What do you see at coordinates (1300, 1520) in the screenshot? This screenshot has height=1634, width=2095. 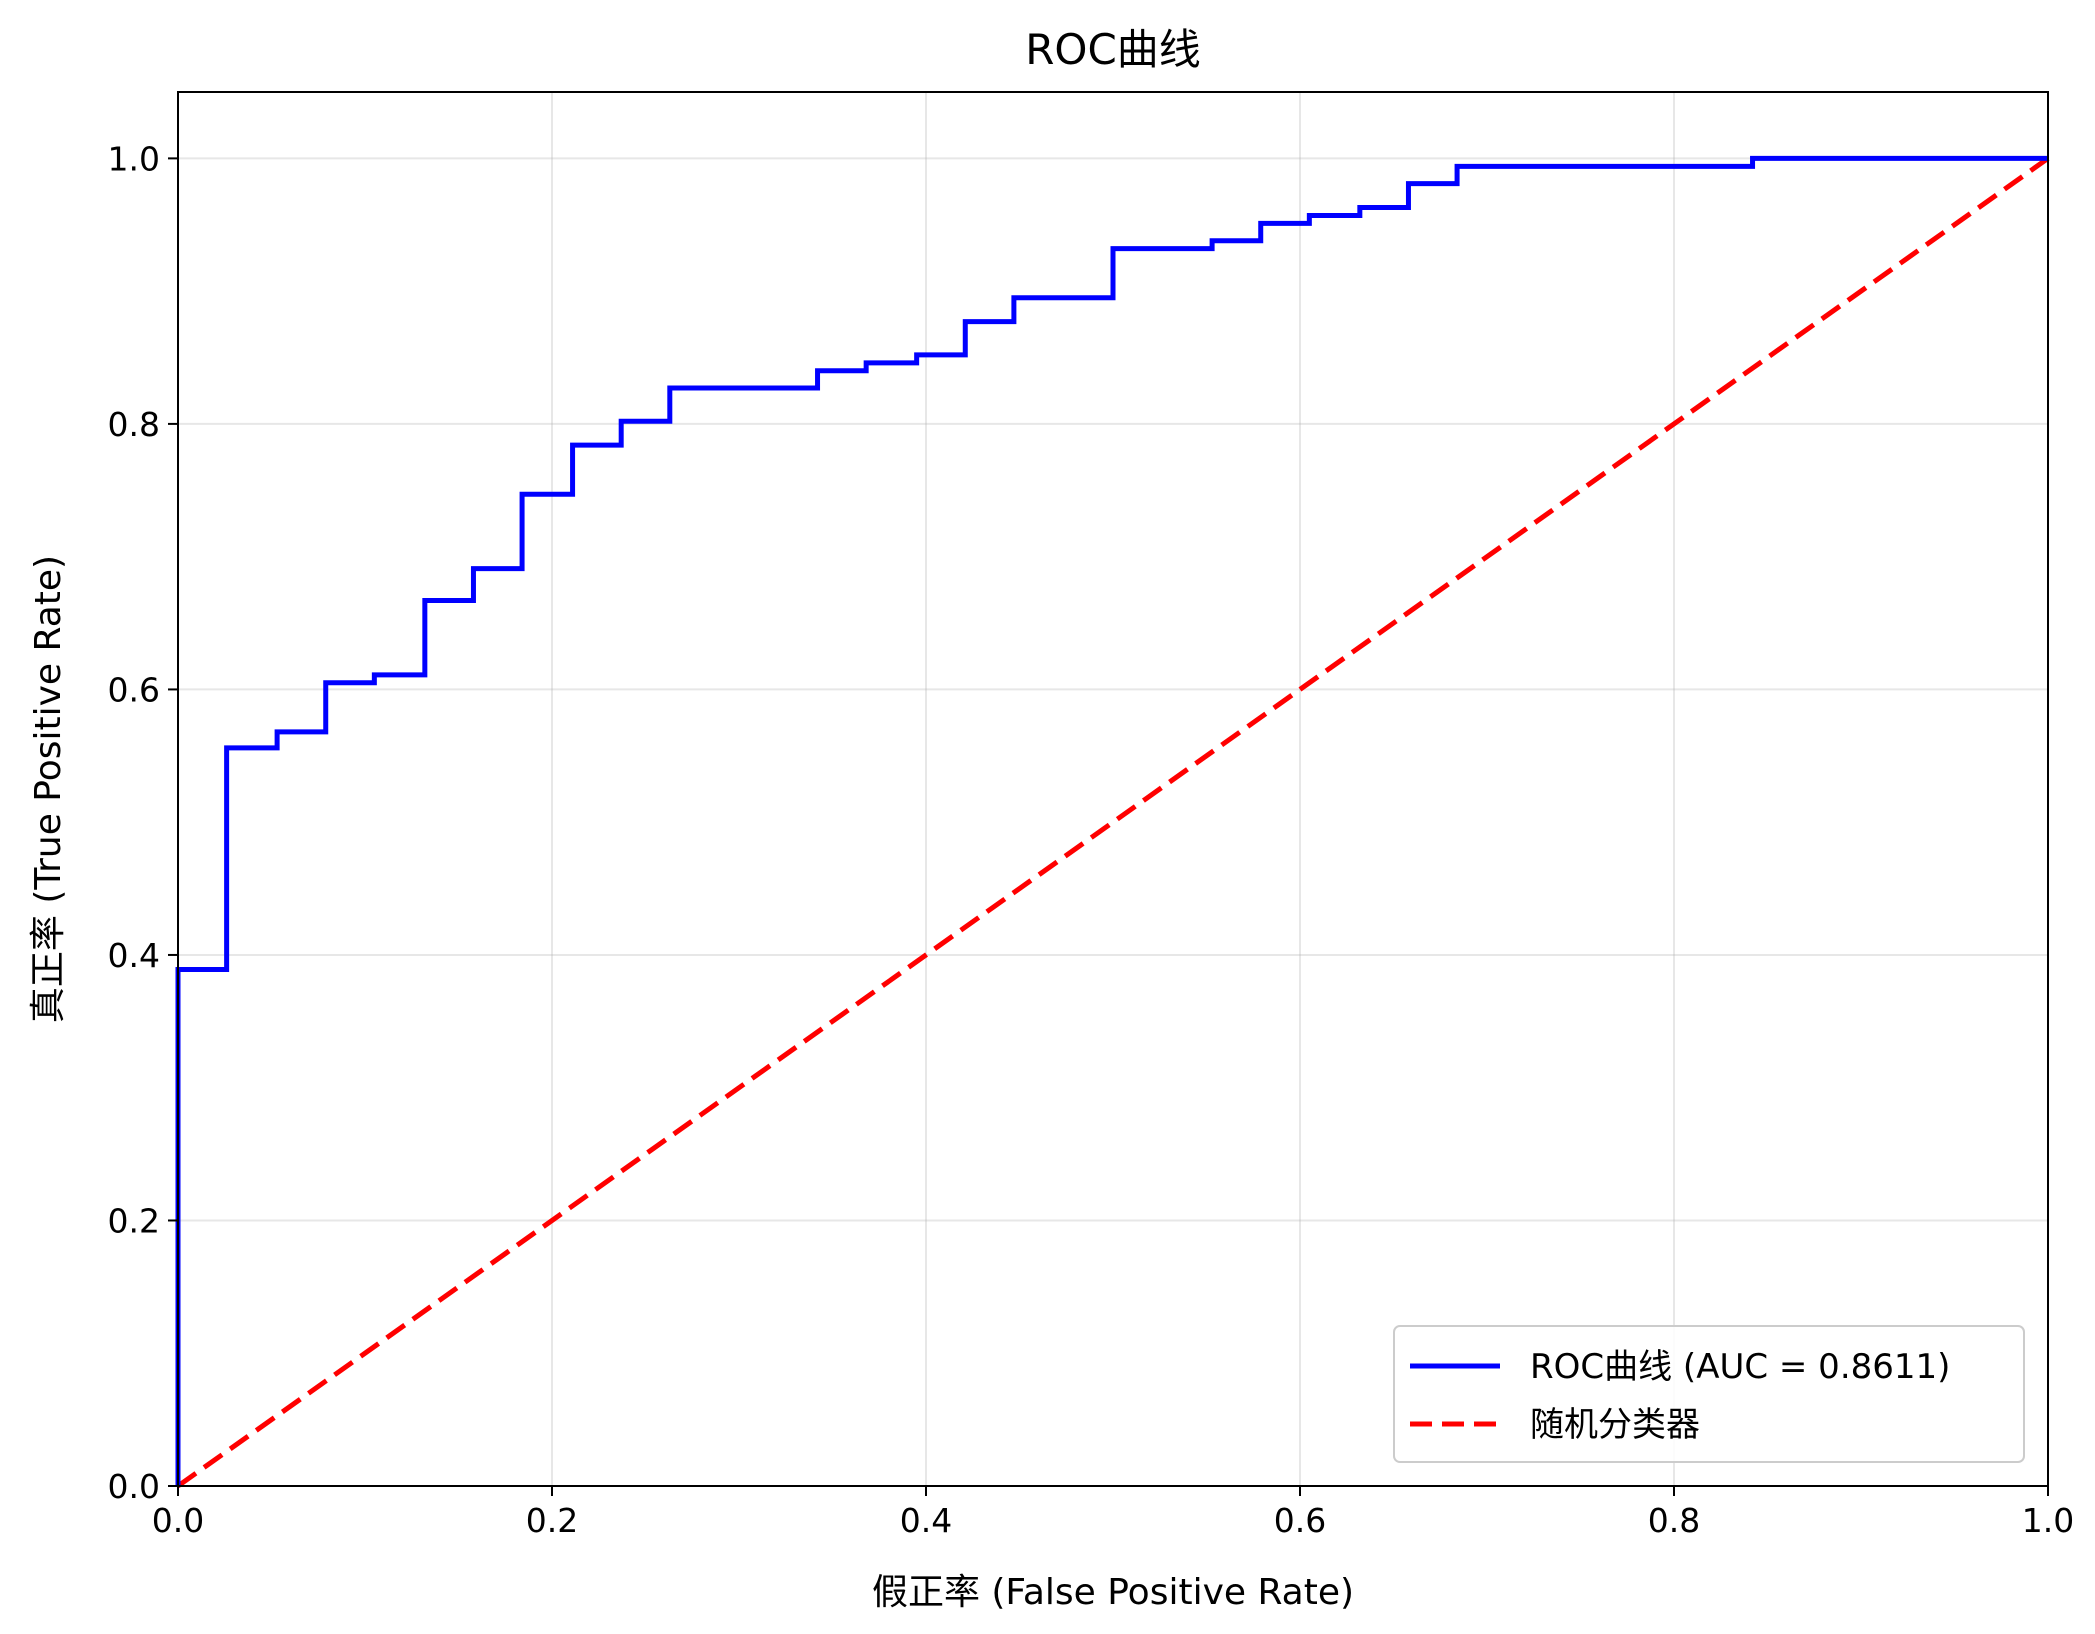 I see `x-tick-label: 0.6` at bounding box center [1300, 1520].